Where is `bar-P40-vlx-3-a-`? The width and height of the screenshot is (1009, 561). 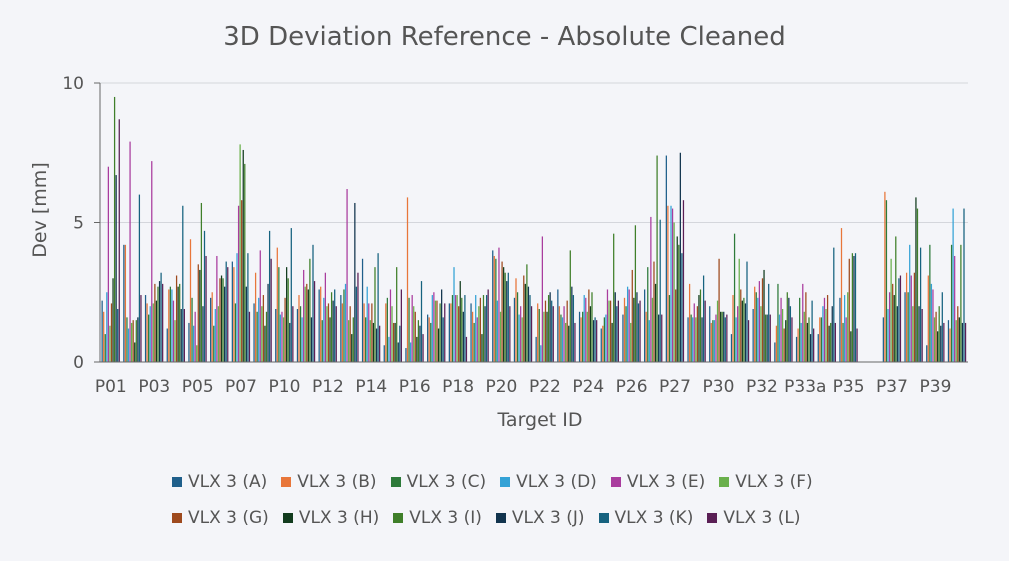 bar-P40-vlx-3-a- is located at coordinates (948, 341).